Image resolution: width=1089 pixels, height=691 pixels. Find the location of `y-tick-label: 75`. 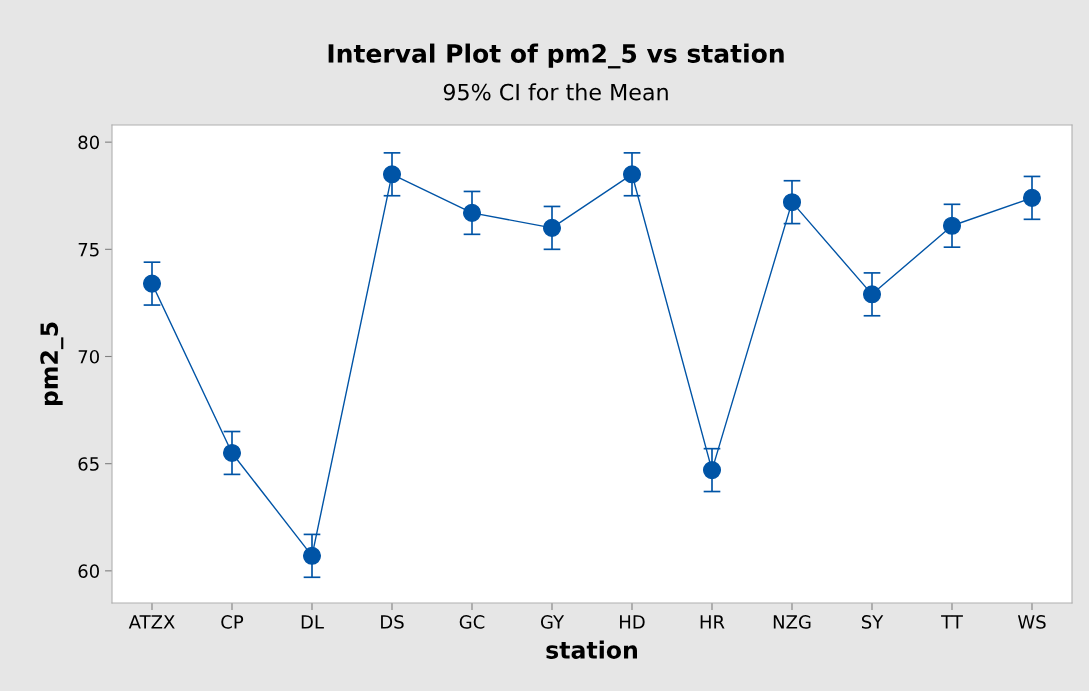

y-tick-label: 75 is located at coordinates (88, 250).